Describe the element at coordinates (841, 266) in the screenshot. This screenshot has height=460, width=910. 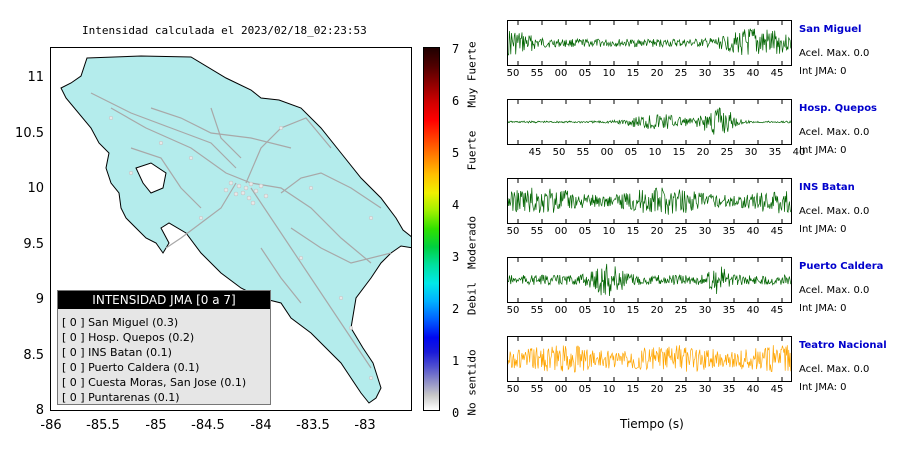
I see `station-name-link: Puerto Caldera` at that location.